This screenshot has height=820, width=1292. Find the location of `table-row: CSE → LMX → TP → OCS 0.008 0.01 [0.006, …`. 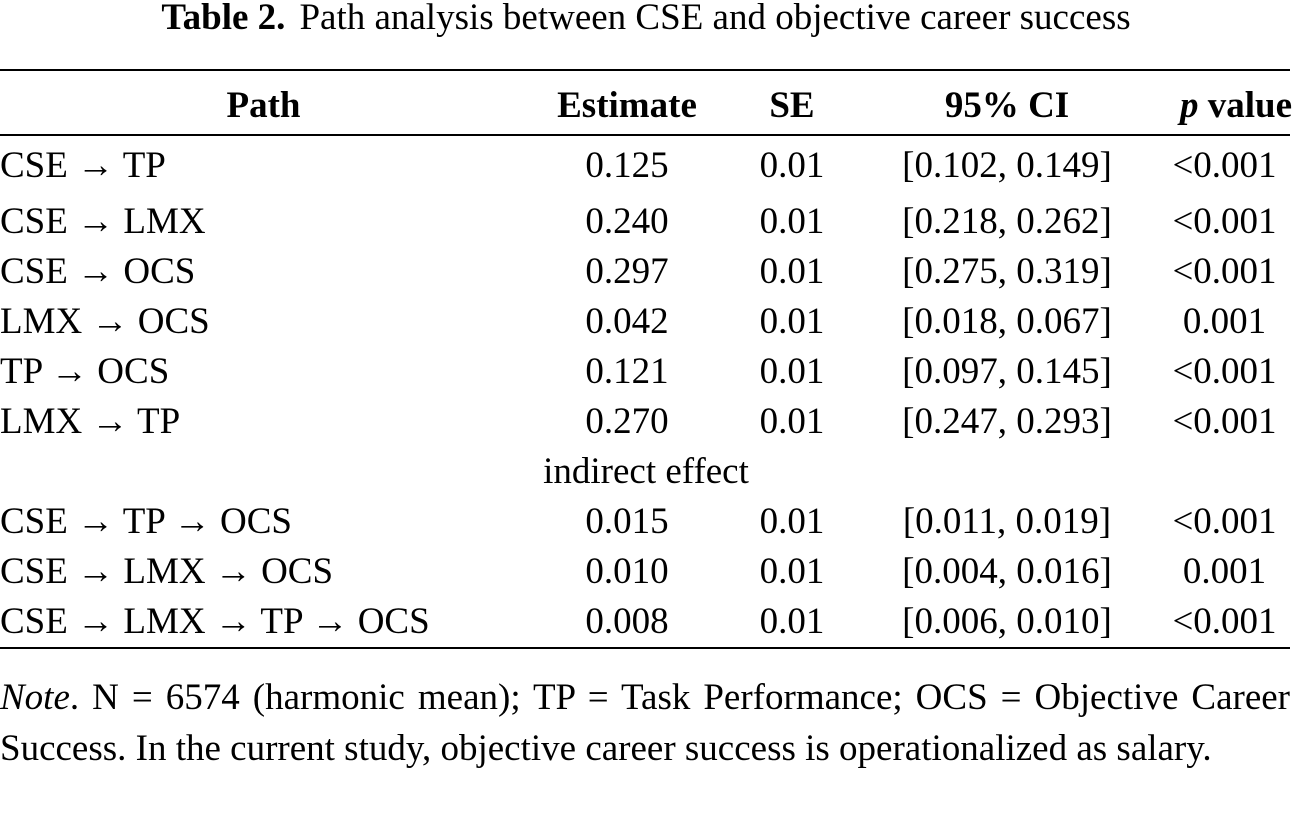

table-row: CSE → LMX → TP → OCS 0.008 0.01 [0.006, … is located at coordinates (646, 622).